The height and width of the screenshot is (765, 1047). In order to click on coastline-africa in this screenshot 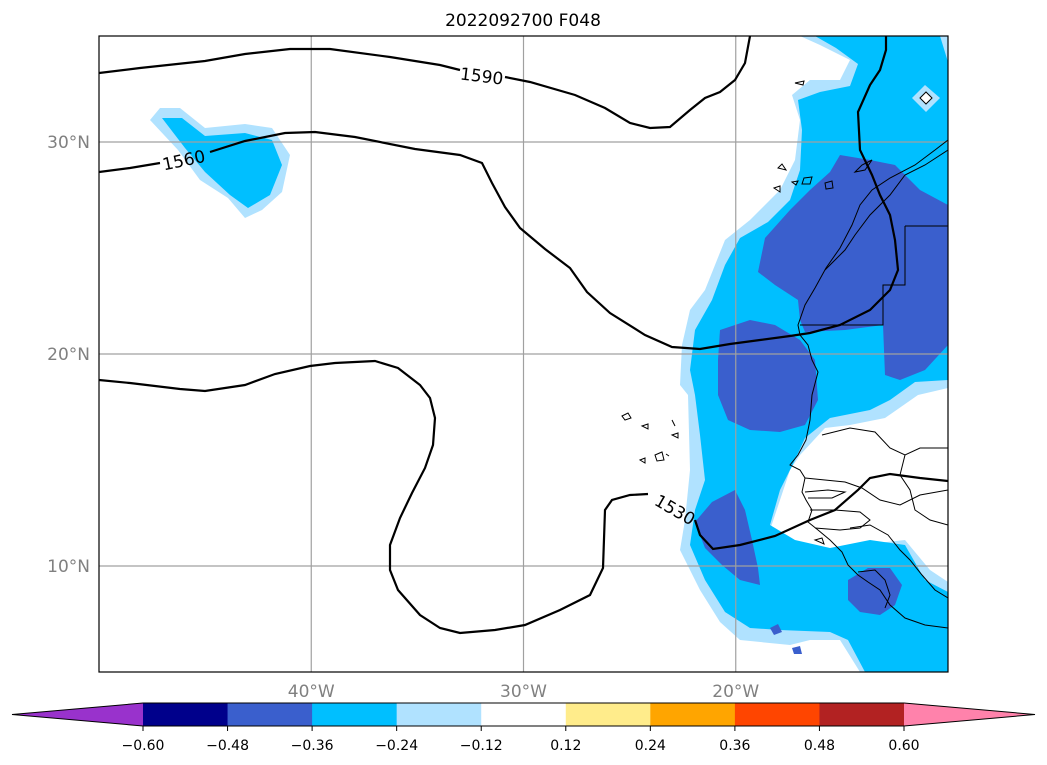, I will do `click(868, 384)`.